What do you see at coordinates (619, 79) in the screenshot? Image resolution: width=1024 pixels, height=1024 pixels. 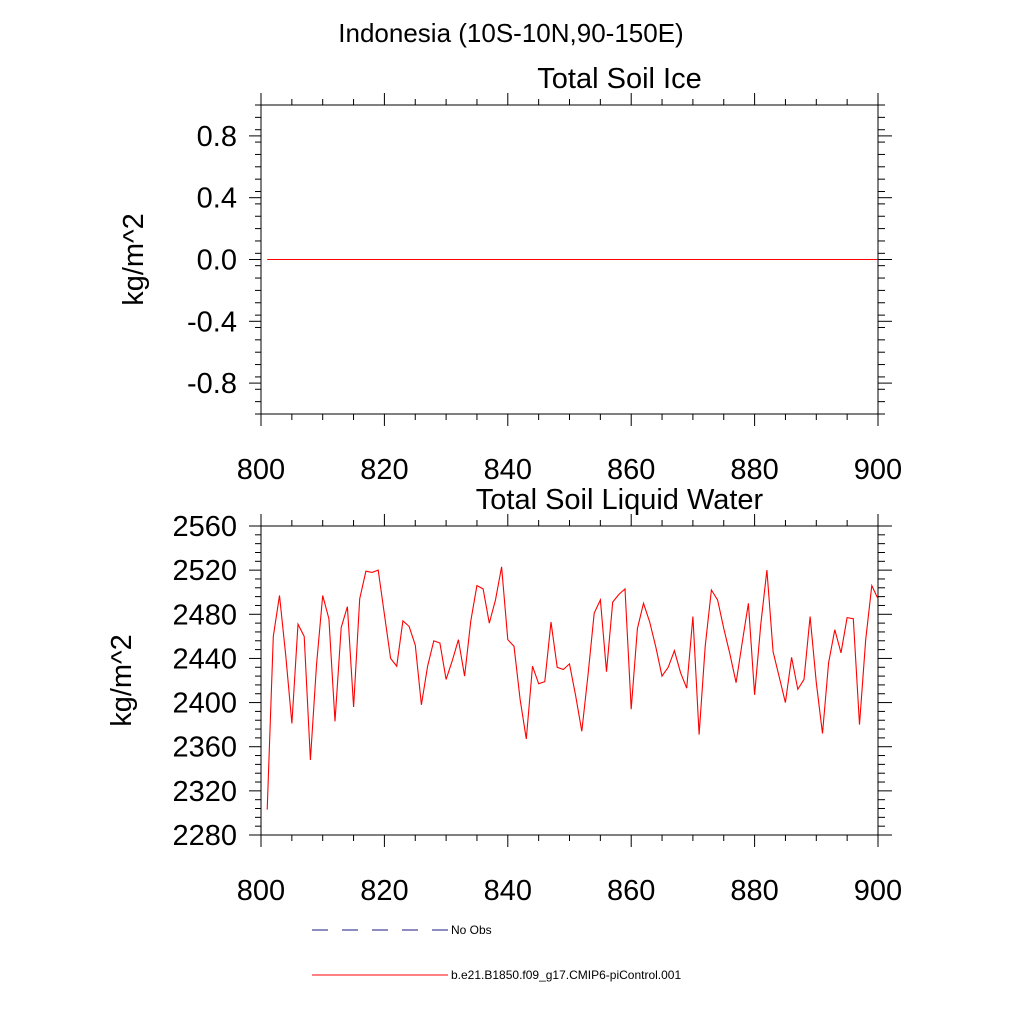 I see `chart-title: Total Soil Ice` at bounding box center [619, 79].